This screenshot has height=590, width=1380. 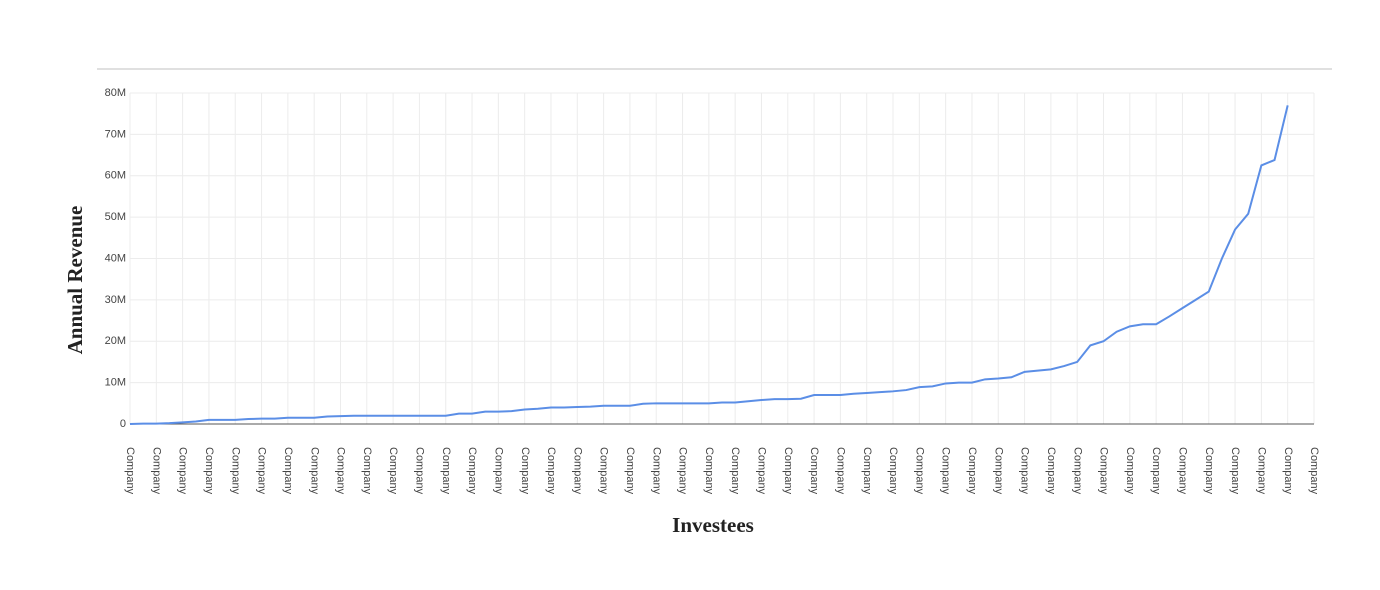 What do you see at coordinates (115, 176) in the screenshot?
I see `y-tick-label: 60M` at bounding box center [115, 176].